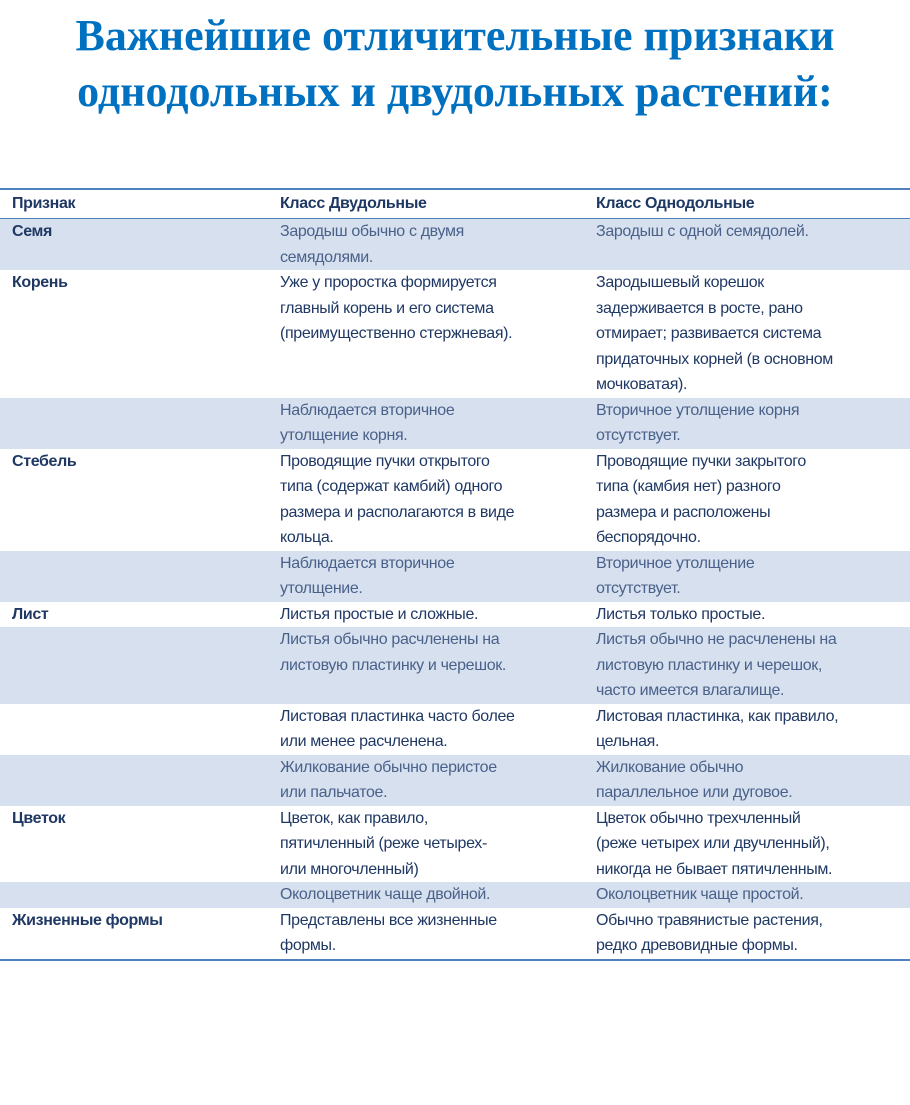 The image size is (910, 1105). What do you see at coordinates (426, 576) in the screenshot?
I see `dicot-cell: Наблюдается вторичное утолщение.` at bounding box center [426, 576].